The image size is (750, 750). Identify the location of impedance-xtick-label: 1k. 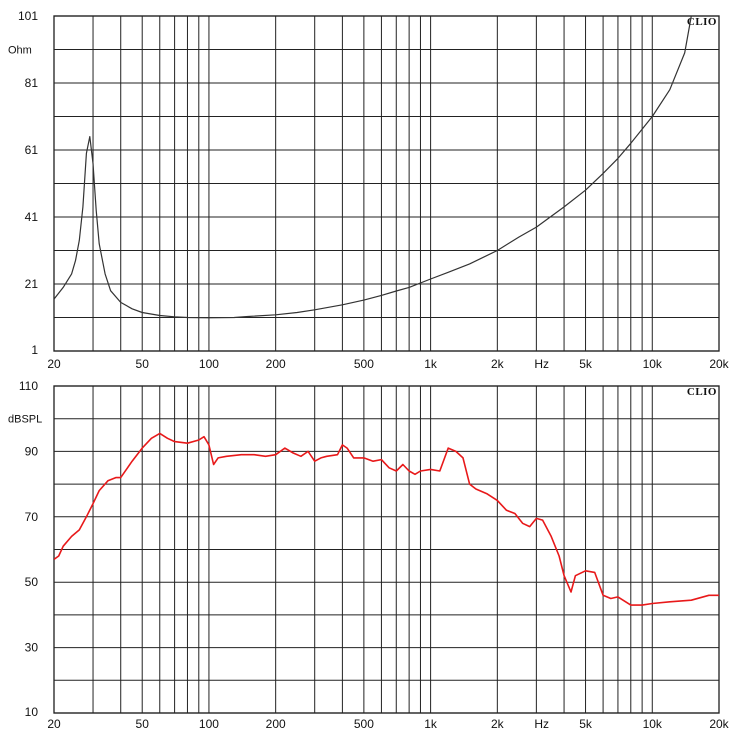
(431, 364).